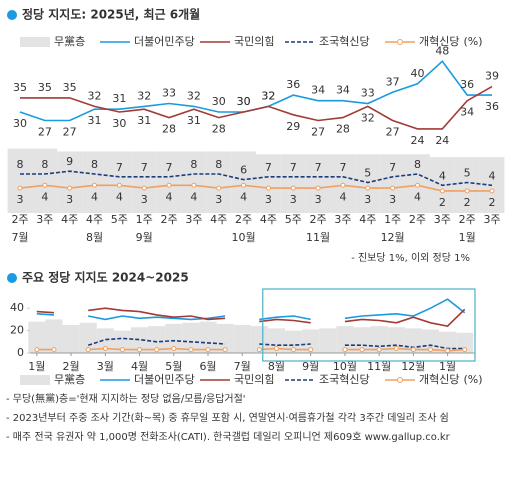 This screenshot has width=512, height=490. What do you see at coordinates (318, 90) in the screenshot?
I see `data-label: 34` at bounding box center [318, 90].